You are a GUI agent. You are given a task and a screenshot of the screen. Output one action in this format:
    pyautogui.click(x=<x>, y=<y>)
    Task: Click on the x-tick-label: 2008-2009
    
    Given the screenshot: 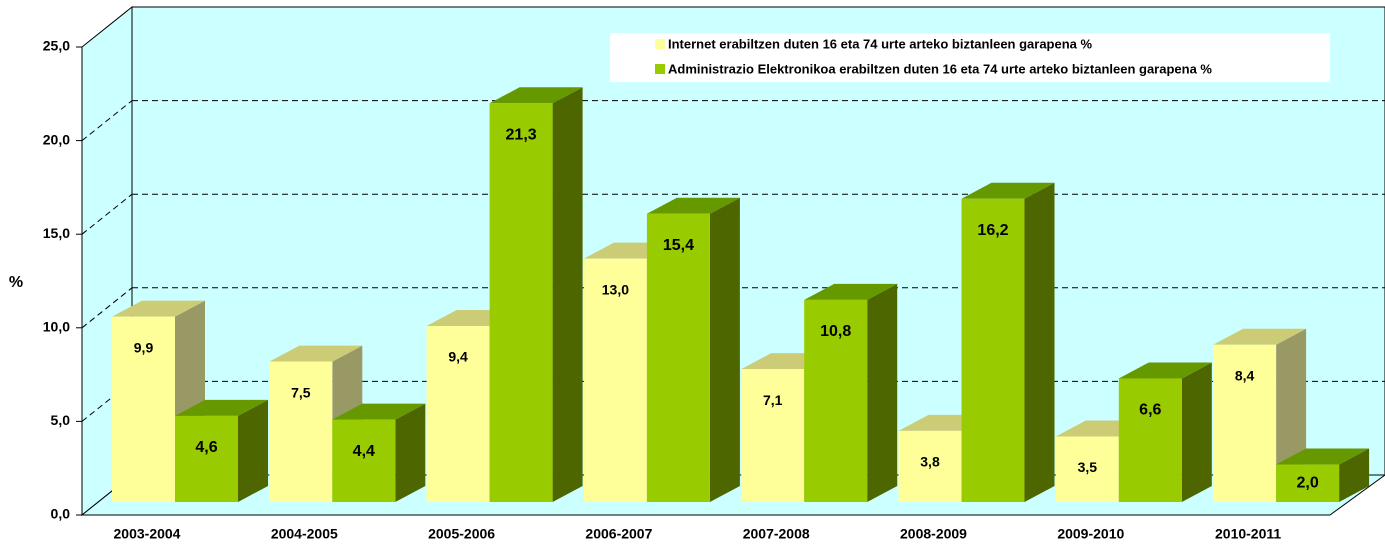 What is the action you would take?
    pyautogui.click(x=933, y=534)
    